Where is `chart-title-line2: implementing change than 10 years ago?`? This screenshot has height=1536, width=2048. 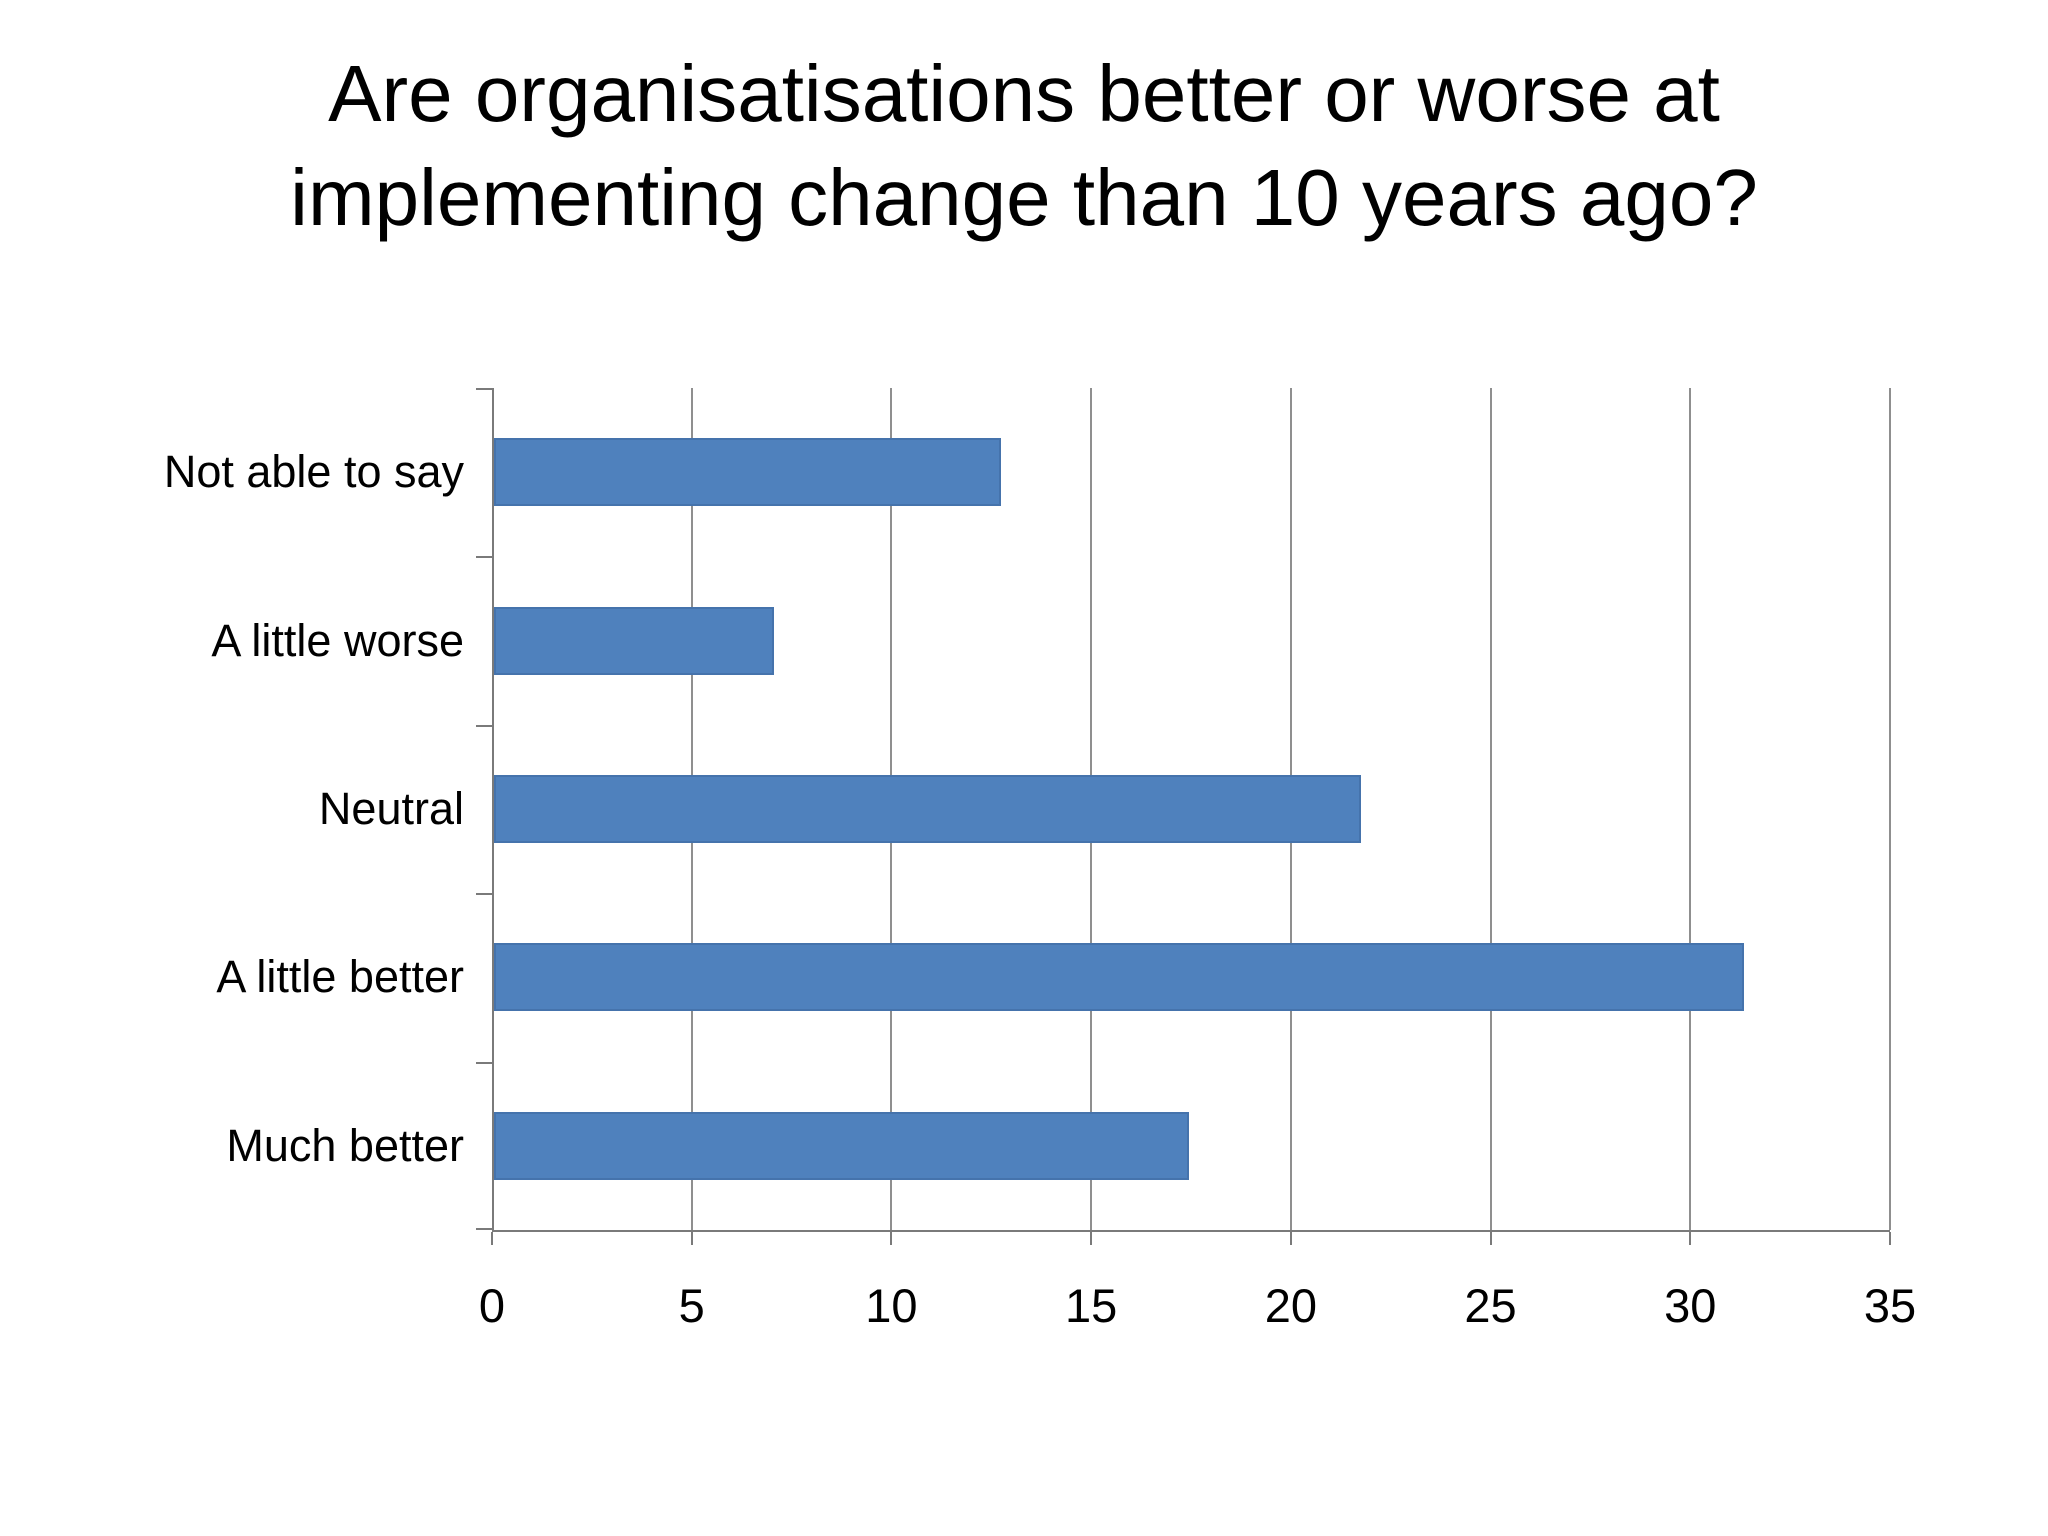
chart-title-line2: implementing change than 10 years ago? is located at coordinates (1024, 197).